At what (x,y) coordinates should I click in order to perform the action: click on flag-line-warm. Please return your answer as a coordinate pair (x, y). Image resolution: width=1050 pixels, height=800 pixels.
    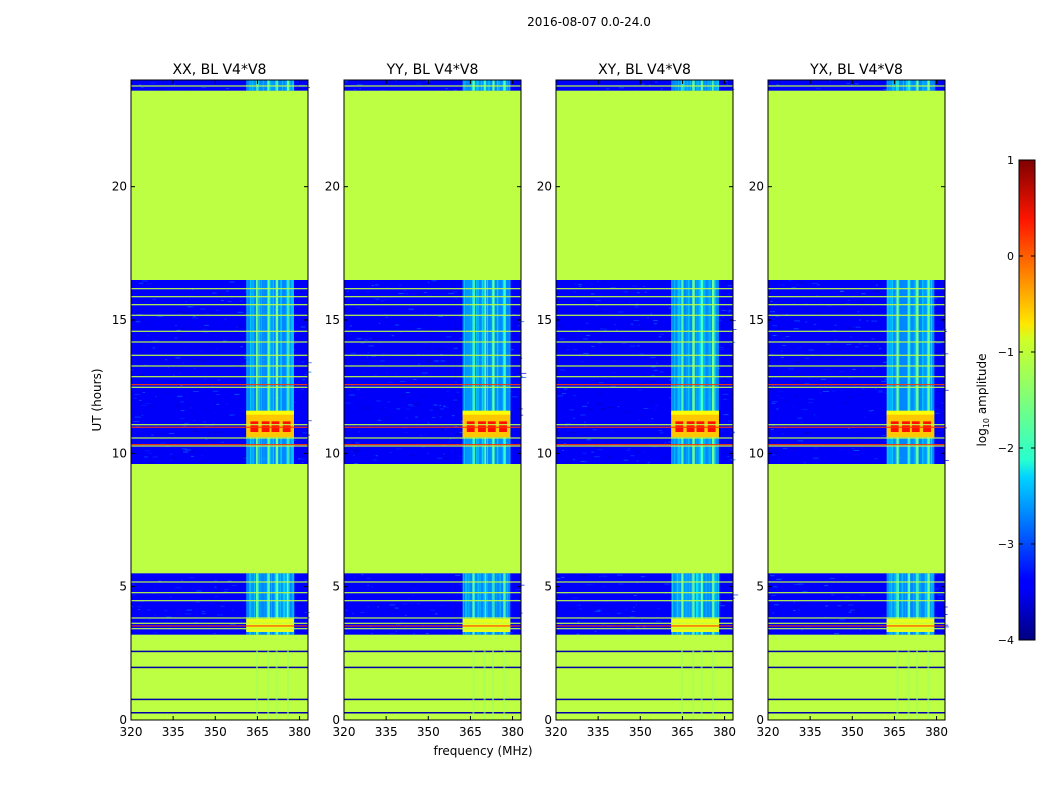
    Looking at the image, I should click on (432, 626).